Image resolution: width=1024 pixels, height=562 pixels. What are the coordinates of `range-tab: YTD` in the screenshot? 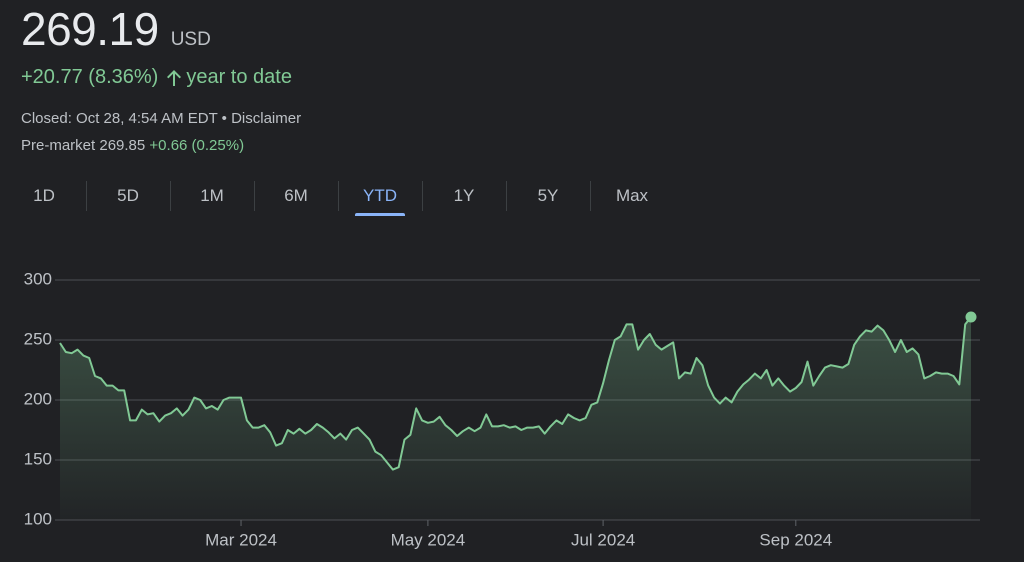 It's located at (380, 197).